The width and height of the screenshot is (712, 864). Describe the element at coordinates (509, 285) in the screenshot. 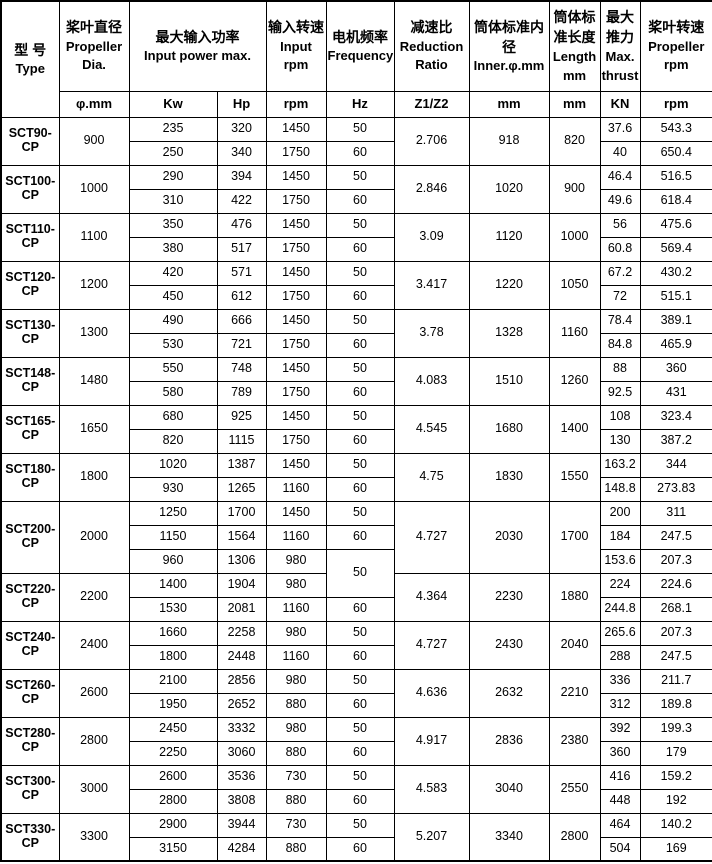

I see `inner-dia-cell: 1220` at that location.